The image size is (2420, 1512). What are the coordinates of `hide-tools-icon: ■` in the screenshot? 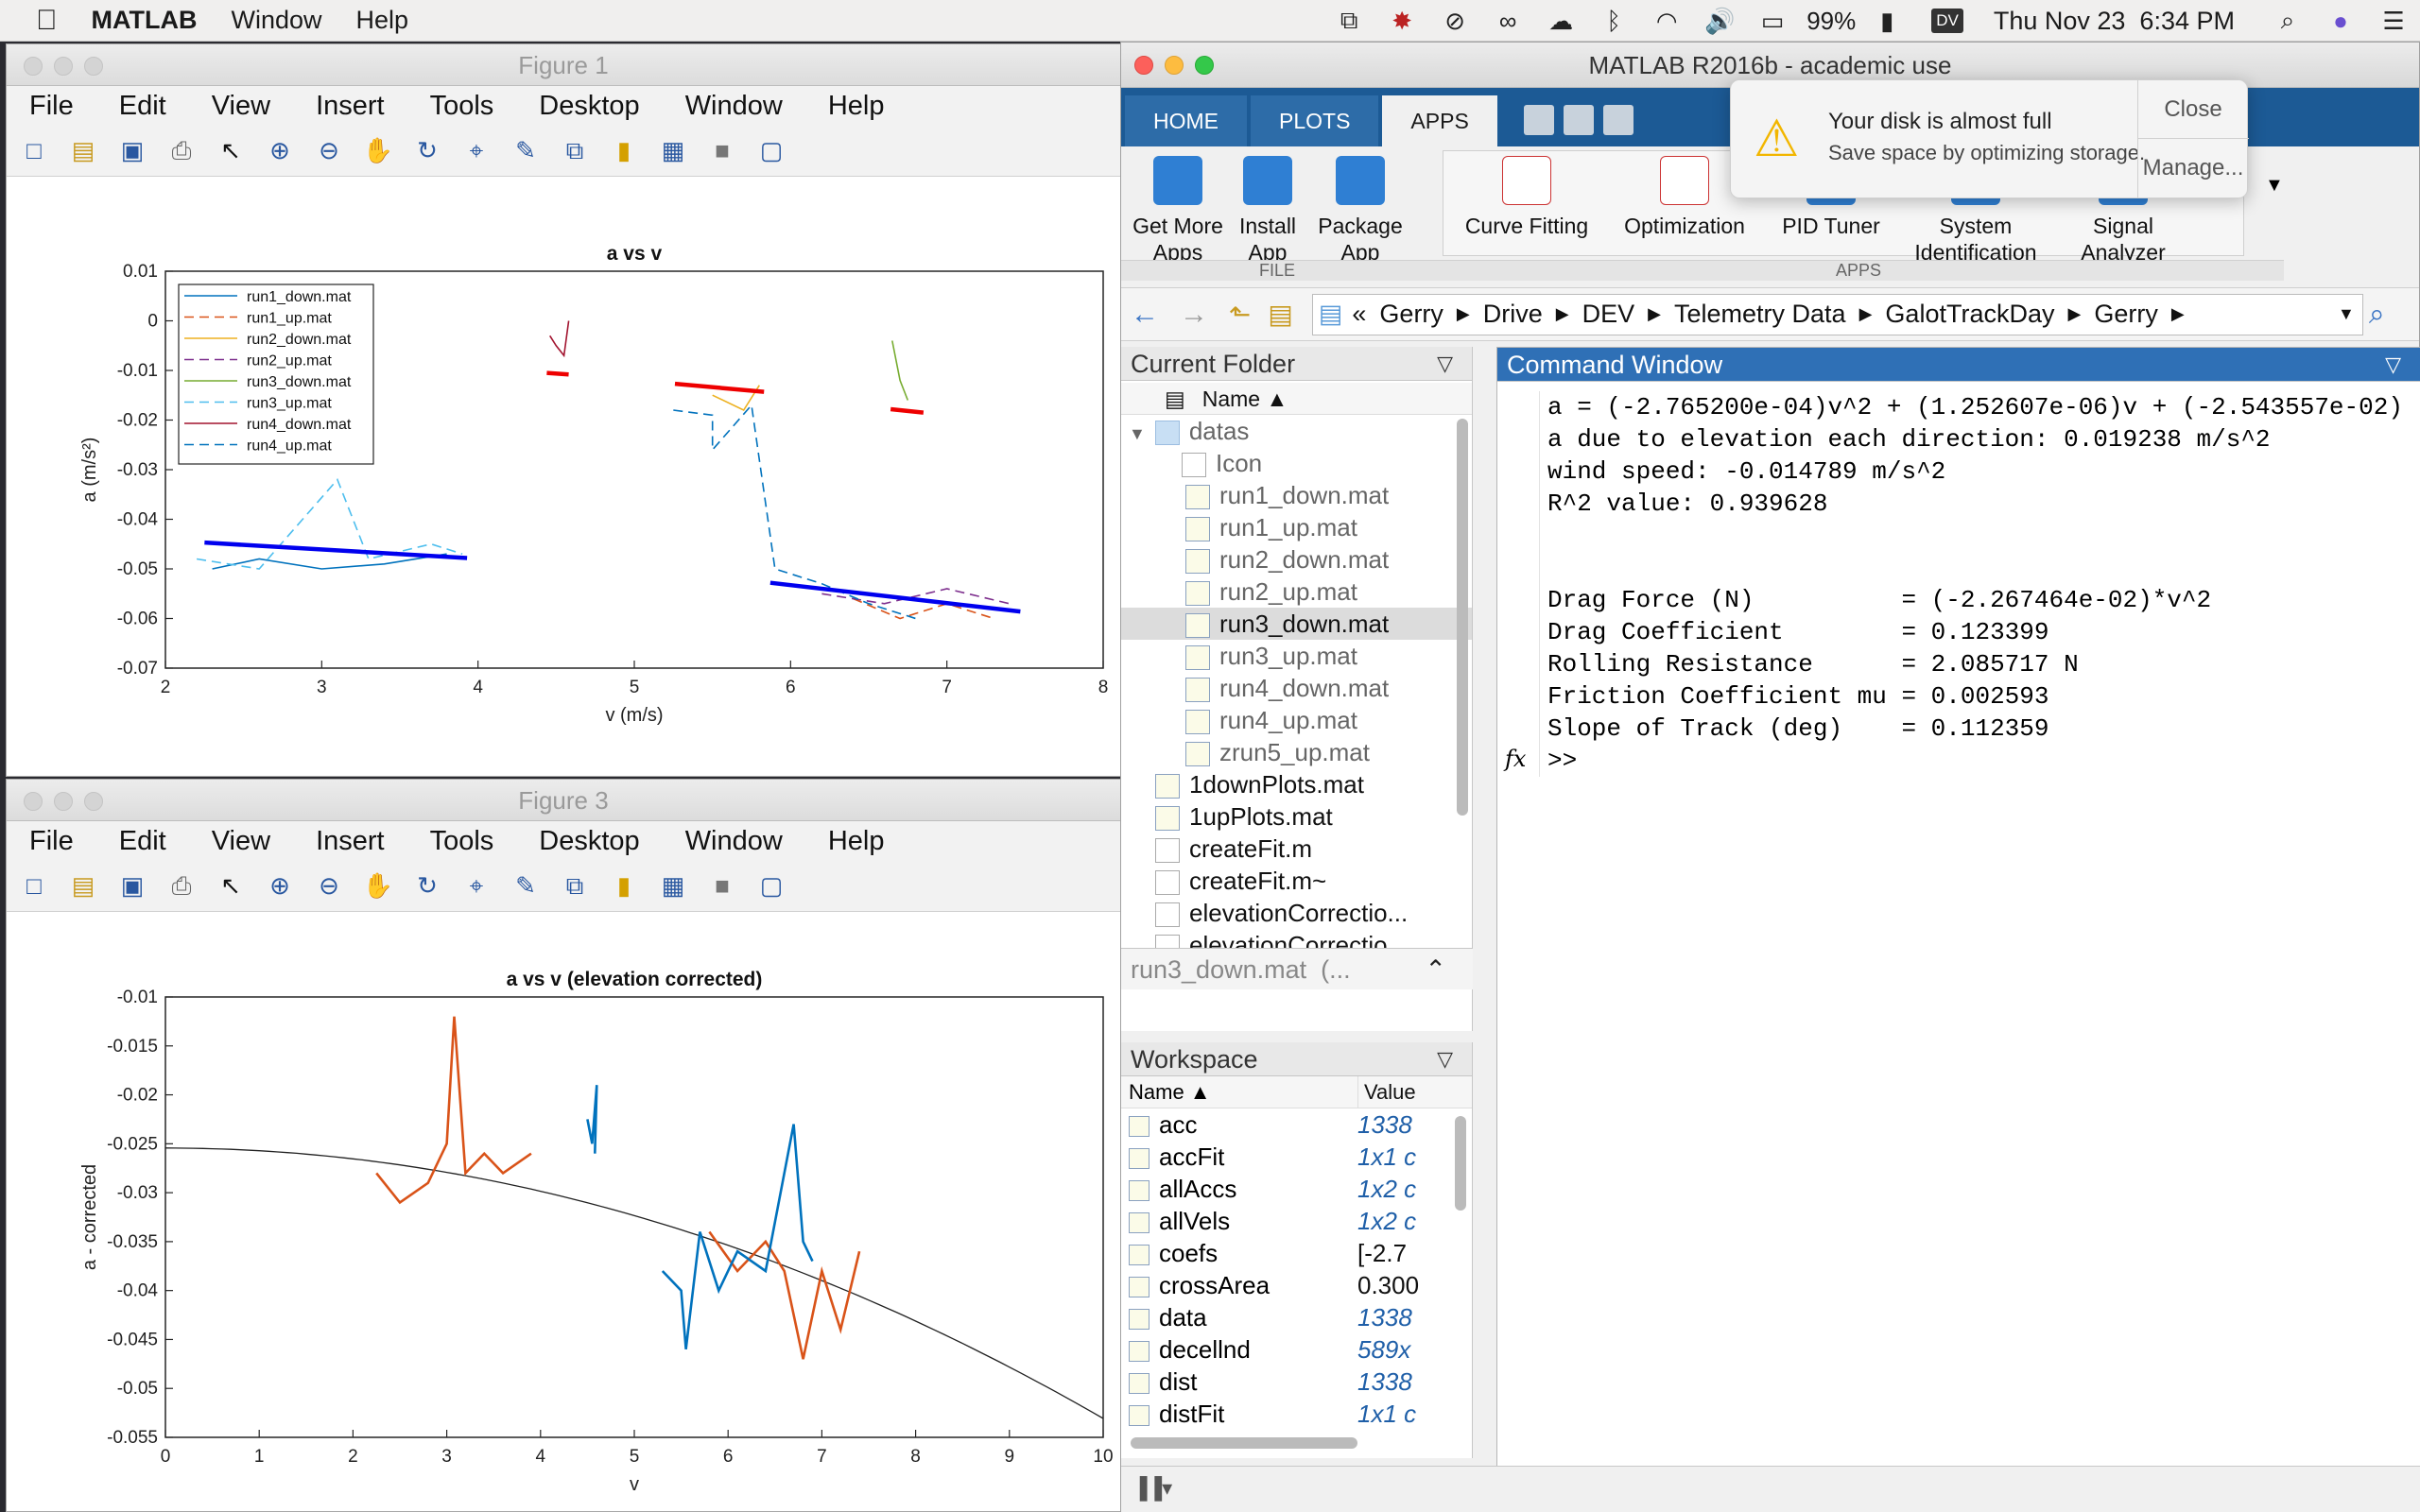 It's located at (722, 150).